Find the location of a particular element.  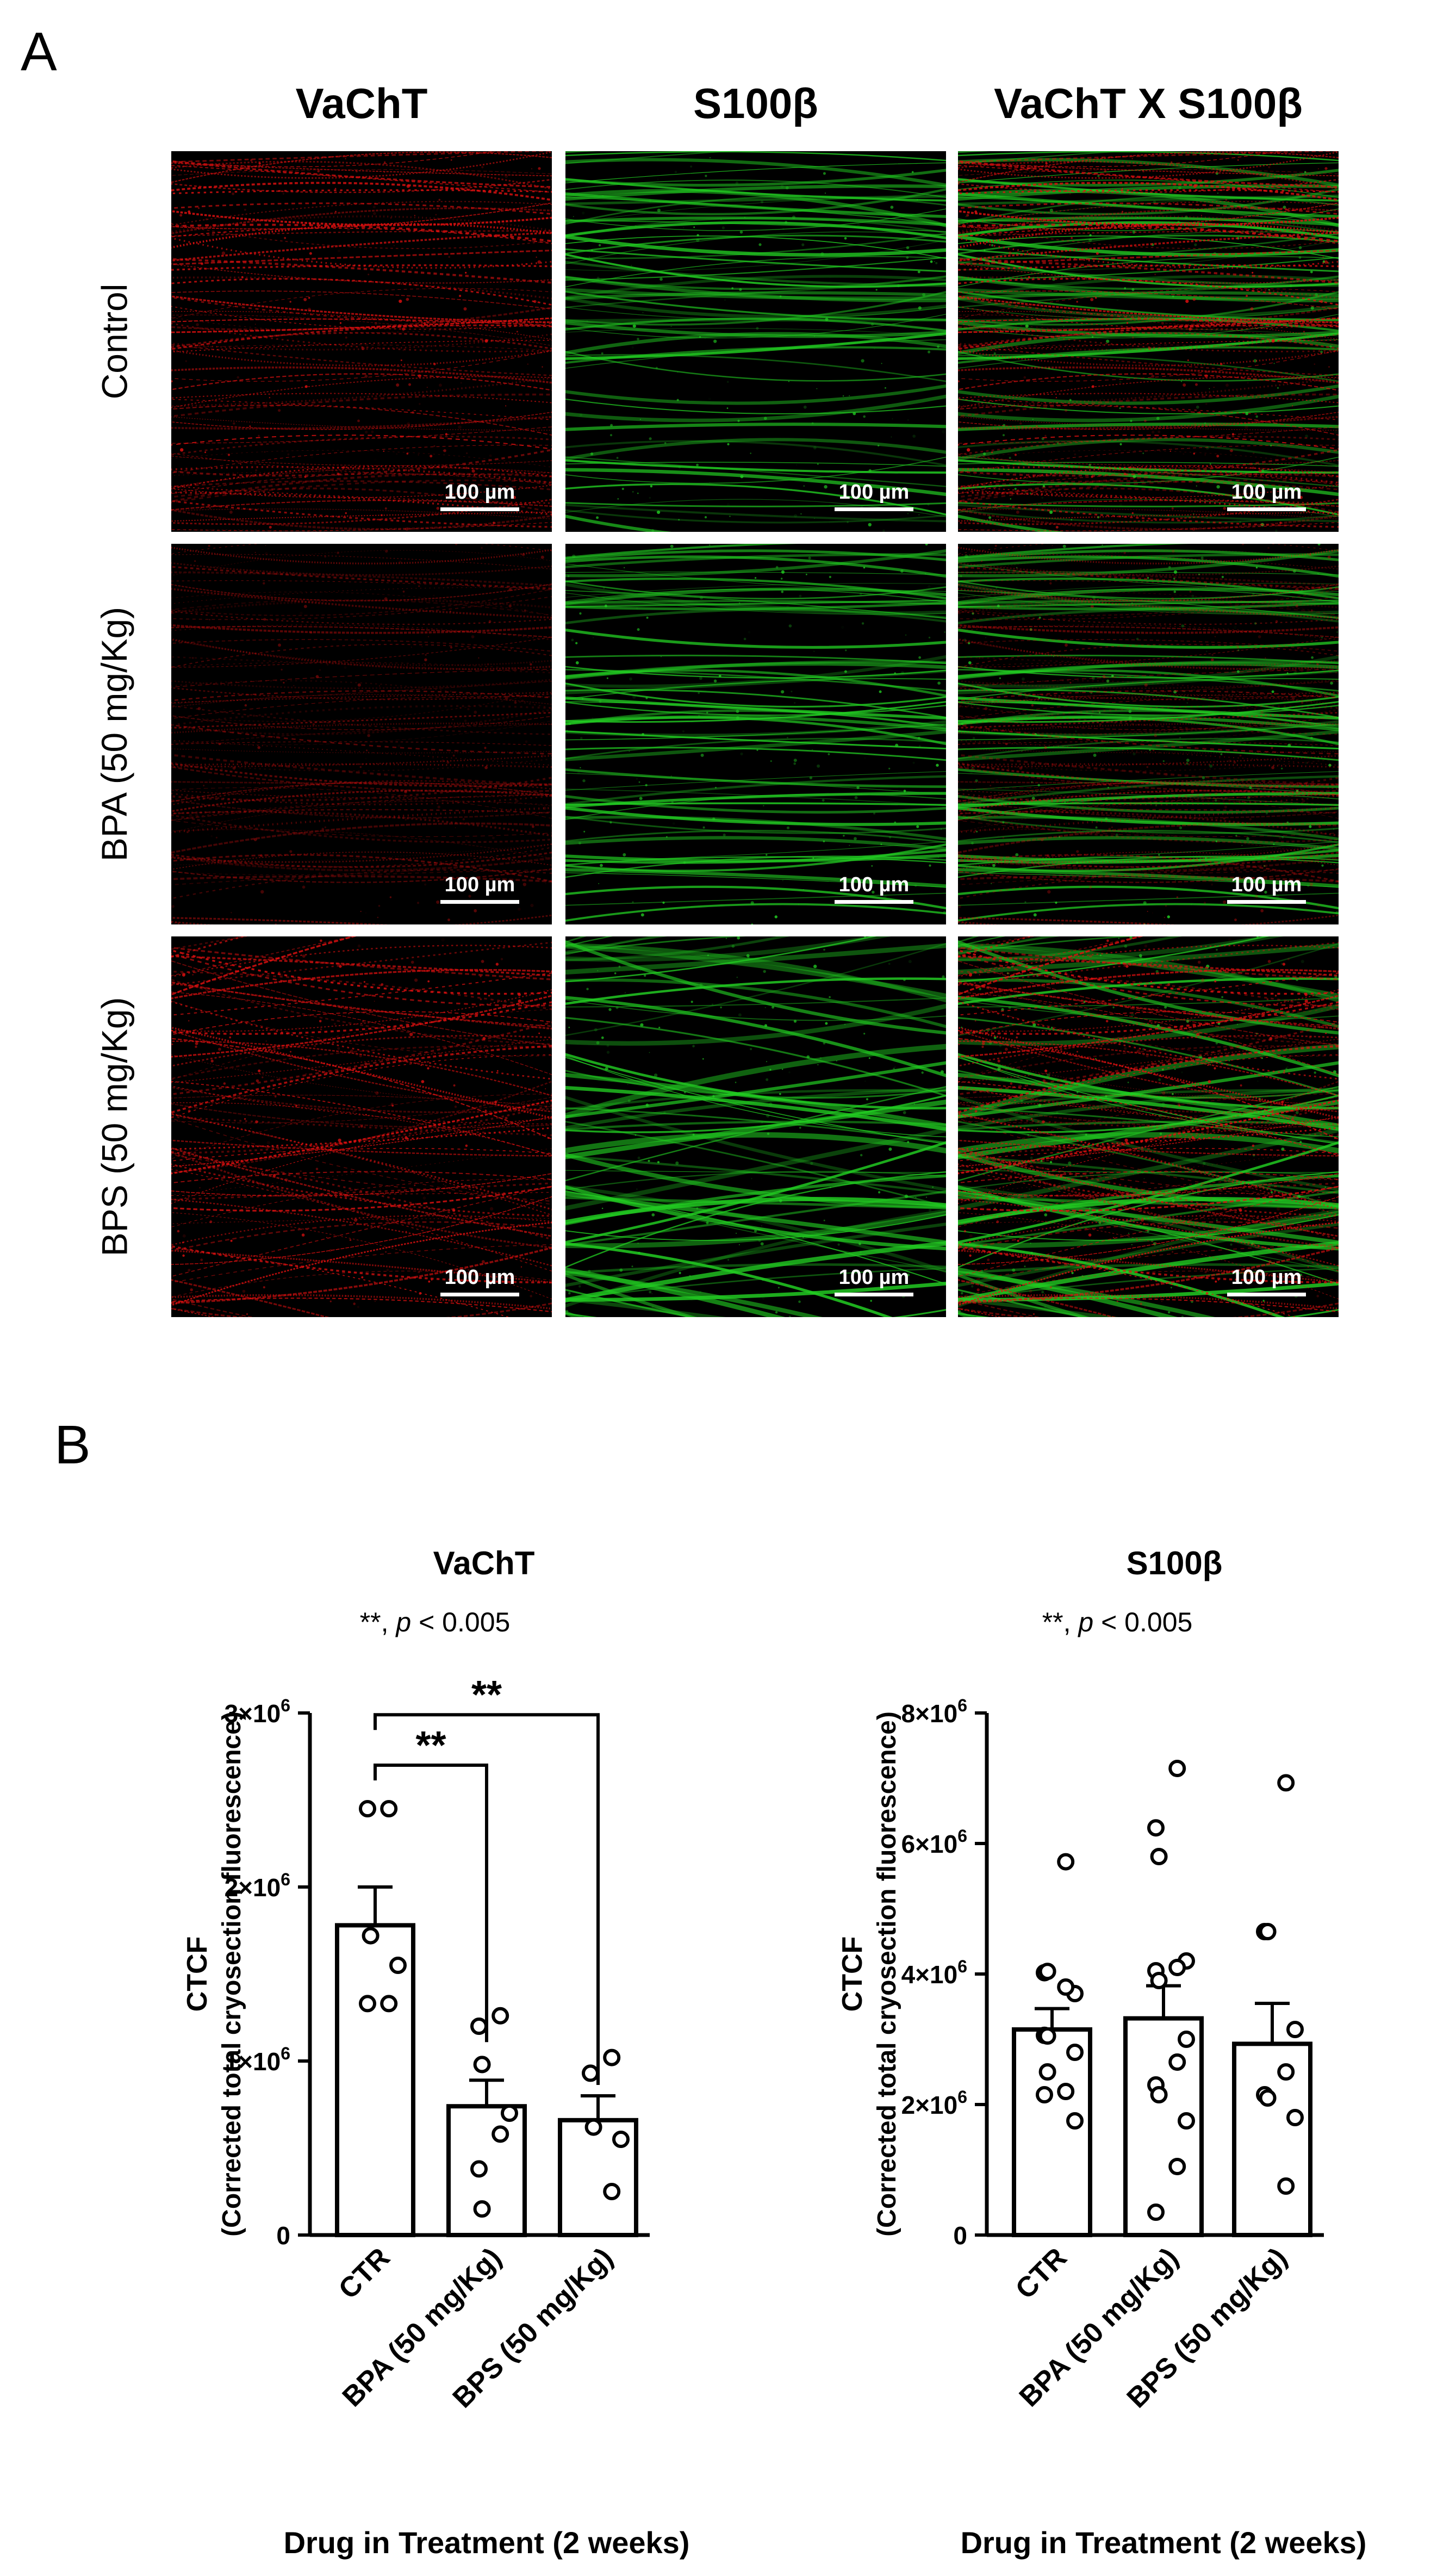

micrograph-bps-s100b: 100 µm is located at coordinates (755, 1127).